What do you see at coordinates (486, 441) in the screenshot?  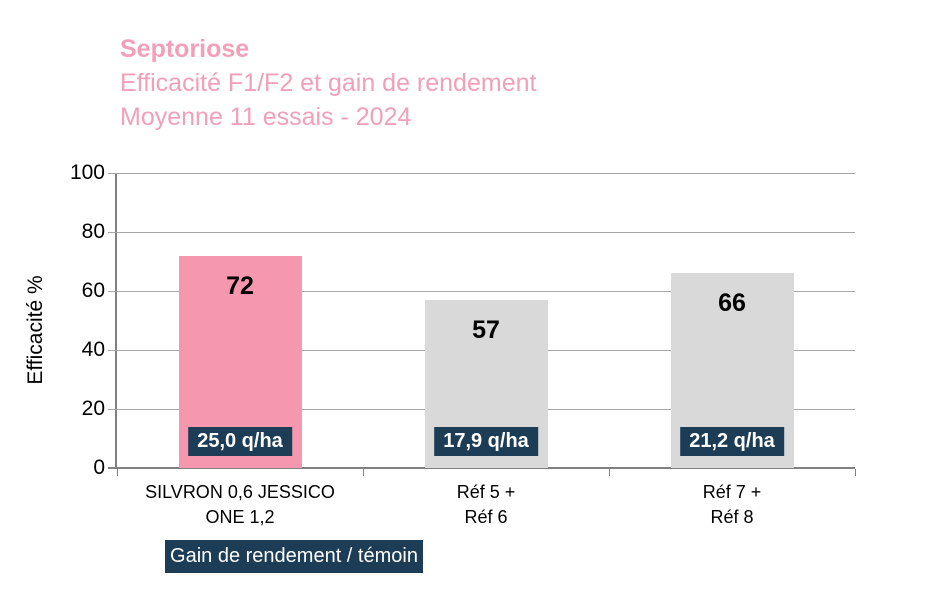 I see `yield-gain-badge-2: 17,9 q/ha` at bounding box center [486, 441].